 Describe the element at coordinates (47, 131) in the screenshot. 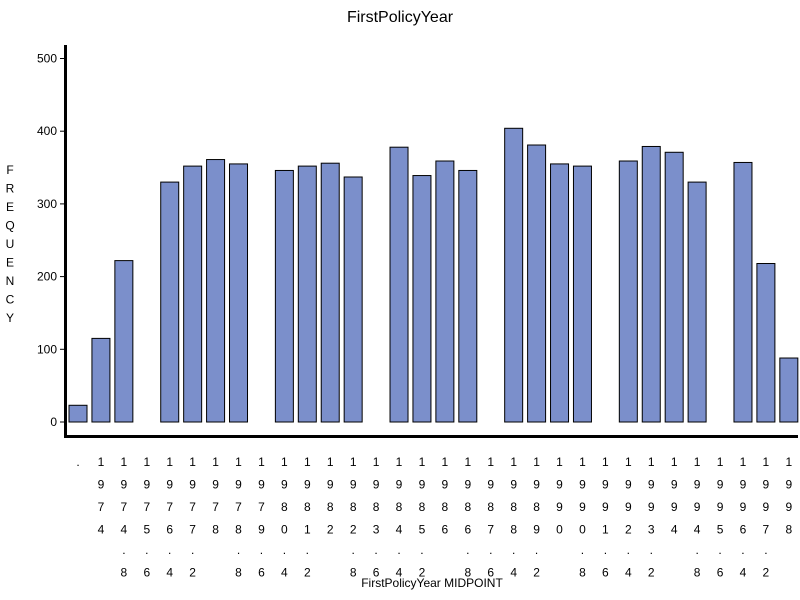

I see `y-tick-label: 400` at that location.